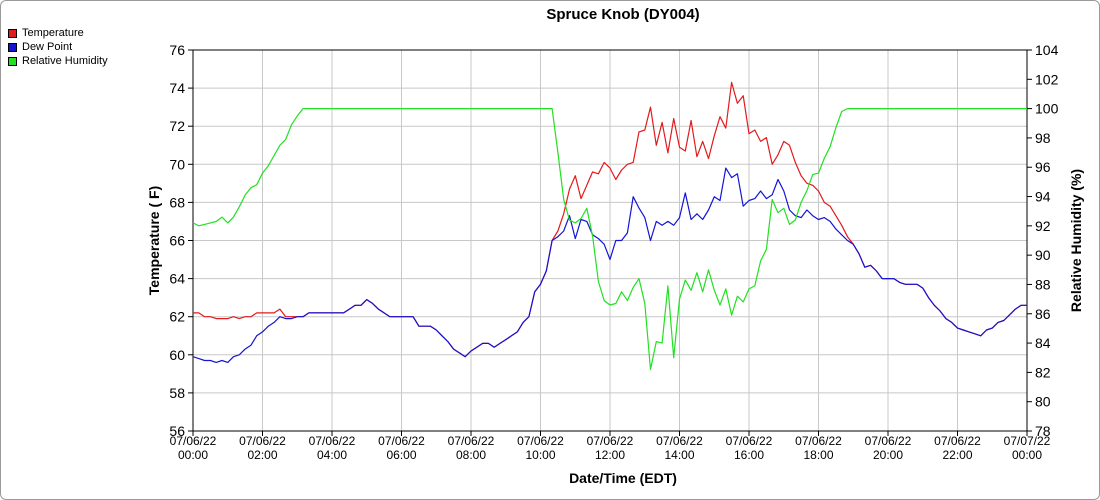 This screenshot has height=500, width=1100. Describe the element at coordinates (1043, 284) in the screenshot. I see `y2-tick-label: 88` at that location.